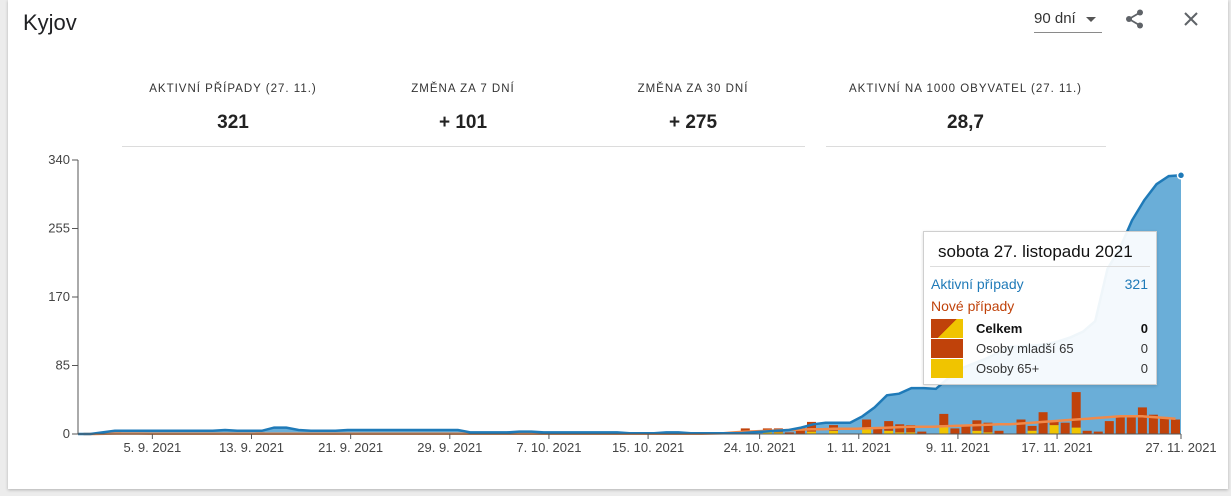 This screenshot has height=496, width=1231. Describe the element at coordinates (152, 447) in the screenshot. I see `x-tick-label: 5. 9. 2021` at that location.